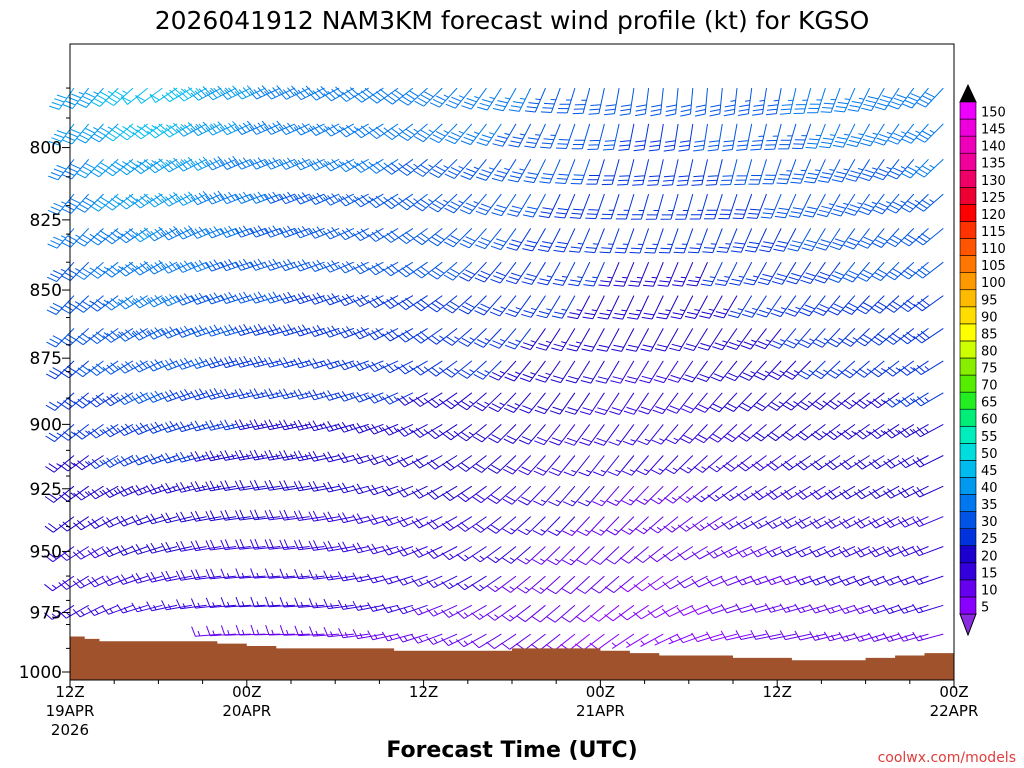 The height and width of the screenshot is (768, 1024). What do you see at coordinates (246, 711) in the screenshot?
I see `x-tick-label: 20APR` at bounding box center [246, 711].